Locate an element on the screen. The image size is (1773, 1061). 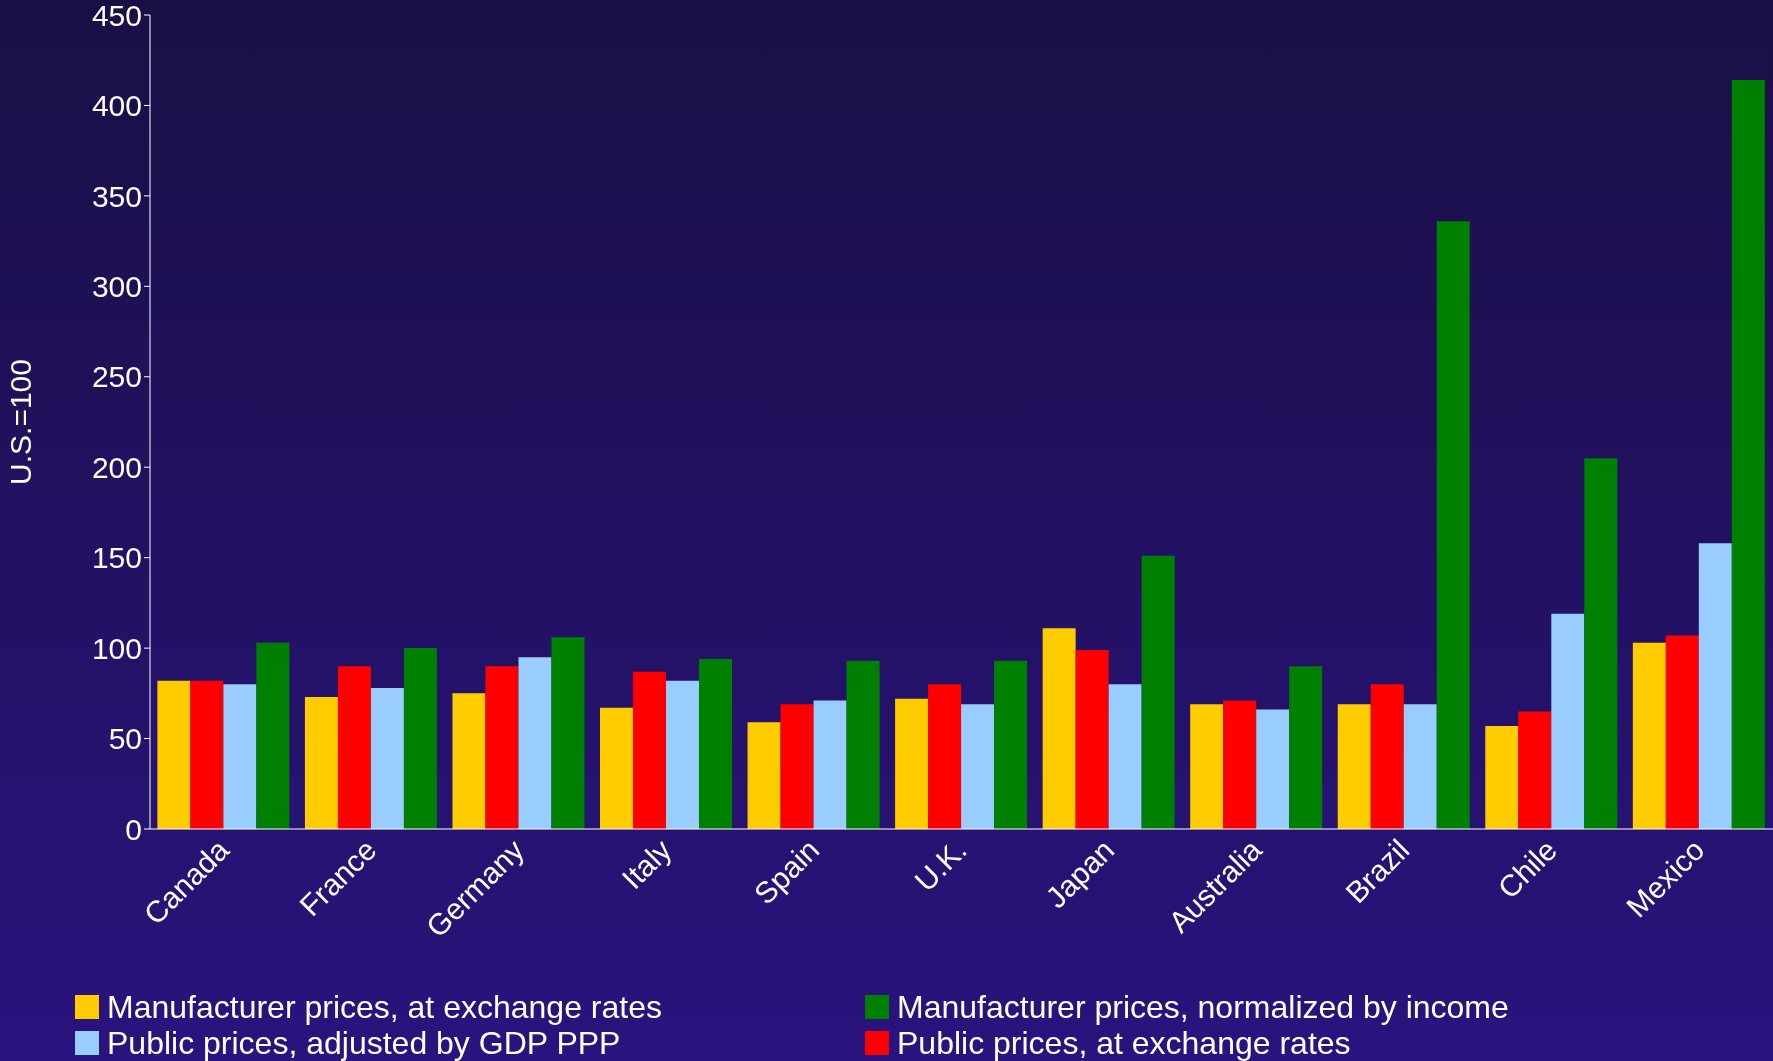
y-tick-label: 50 is located at coordinates (125, 739).